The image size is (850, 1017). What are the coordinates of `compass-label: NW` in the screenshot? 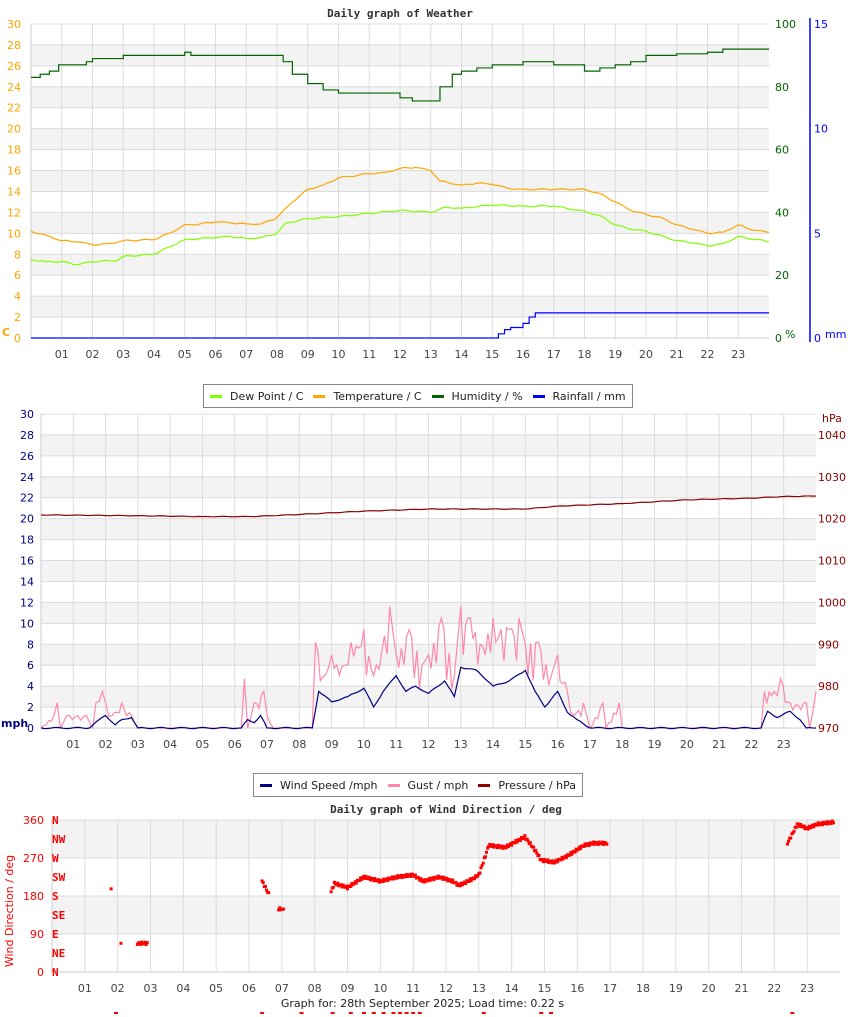 It's located at (59, 839).